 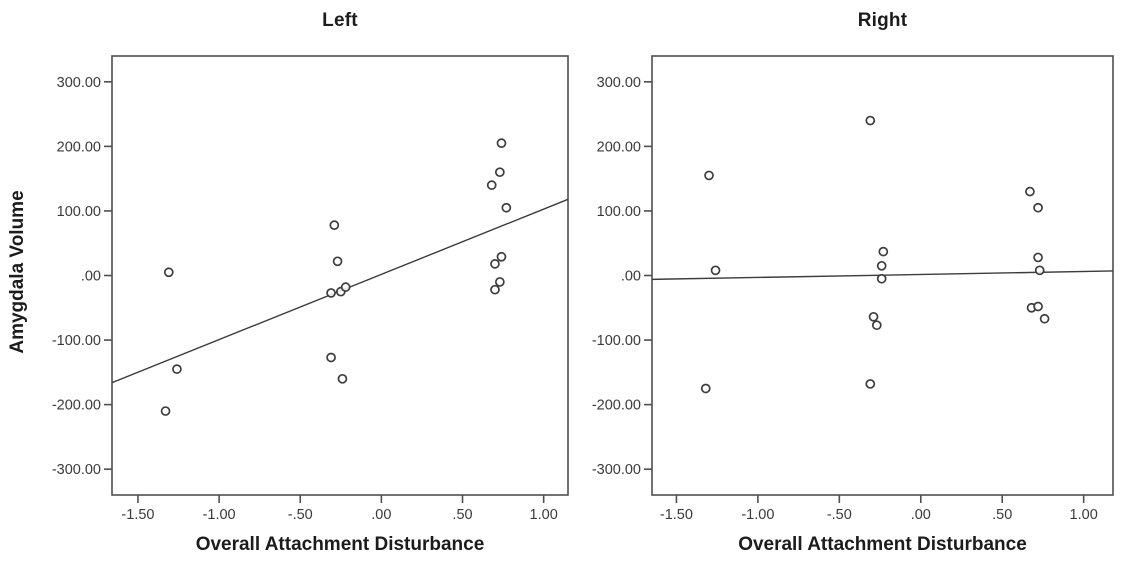 What do you see at coordinates (882, 20) in the screenshot?
I see `right-plot-title: Right` at bounding box center [882, 20].